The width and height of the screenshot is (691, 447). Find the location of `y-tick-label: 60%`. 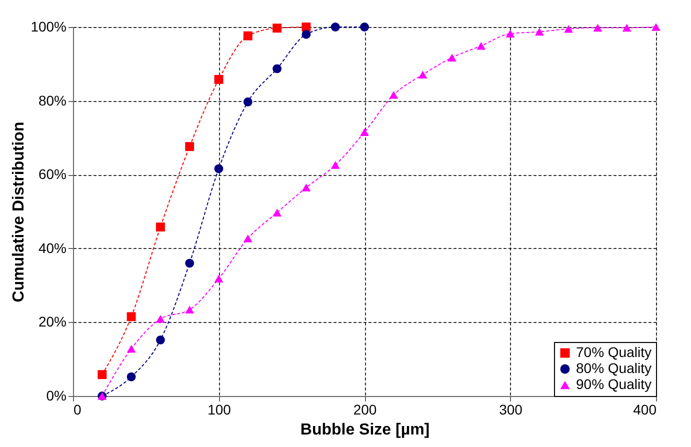

y-tick-label: 60% is located at coordinates (52, 174).